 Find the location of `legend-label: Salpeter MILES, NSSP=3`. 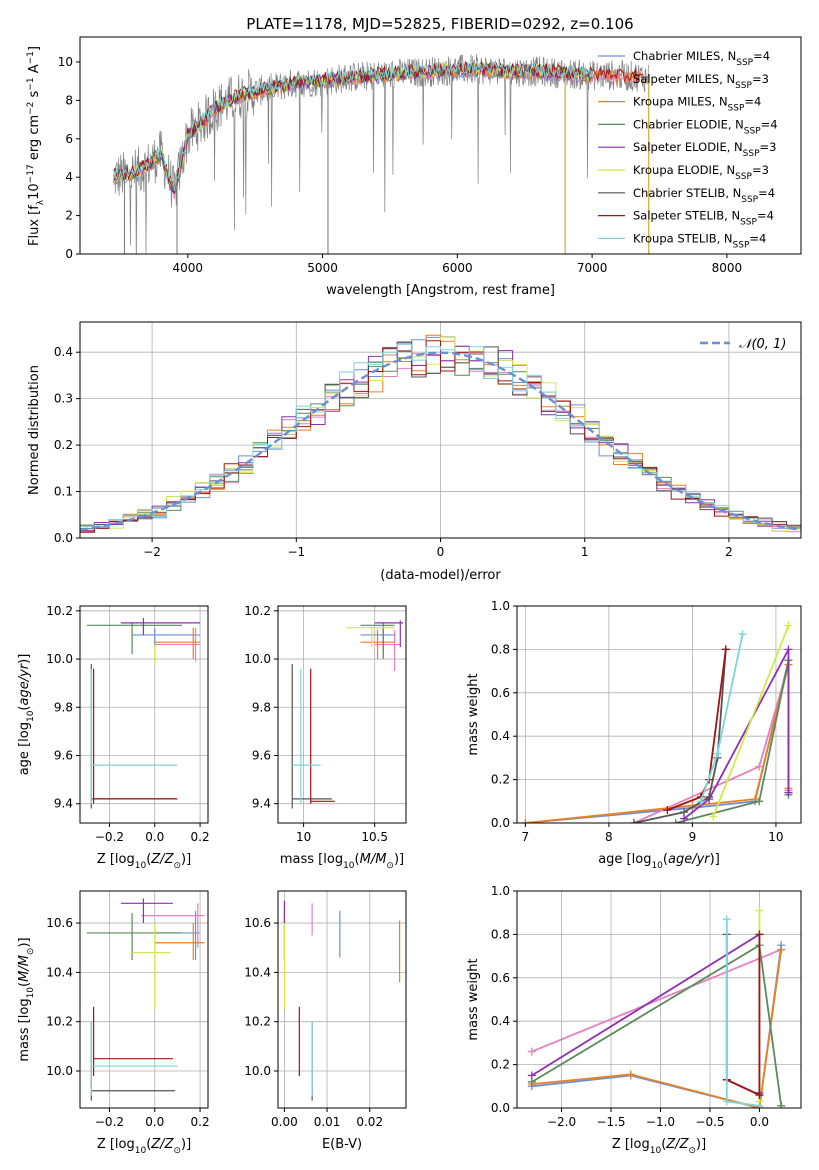

legend-label: Salpeter MILES, NSSP=3 is located at coordinates (701, 81).